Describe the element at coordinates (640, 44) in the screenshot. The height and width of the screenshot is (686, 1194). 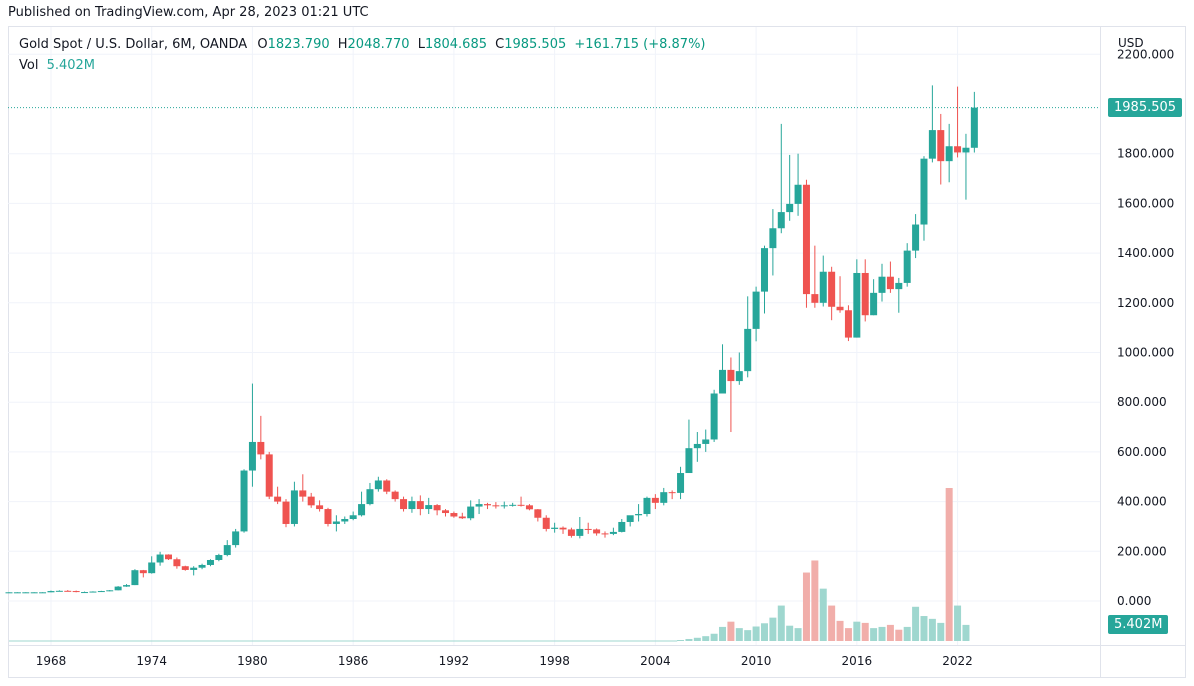
I see `change-value: +161.715 (+8.87%)` at that location.